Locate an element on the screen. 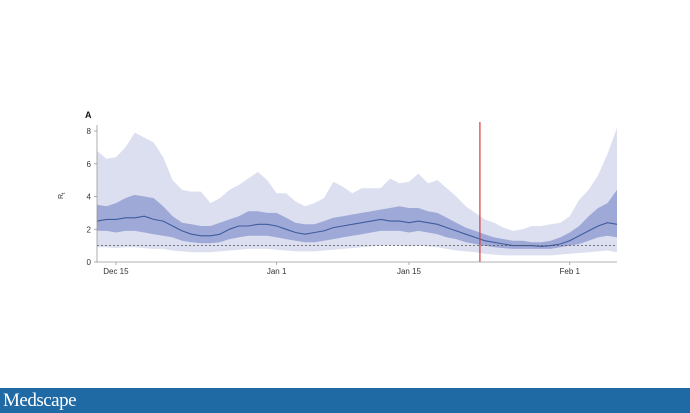 The image size is (690, 413). x-tick-label: Jan 1 is located at coordinates (277, 271).